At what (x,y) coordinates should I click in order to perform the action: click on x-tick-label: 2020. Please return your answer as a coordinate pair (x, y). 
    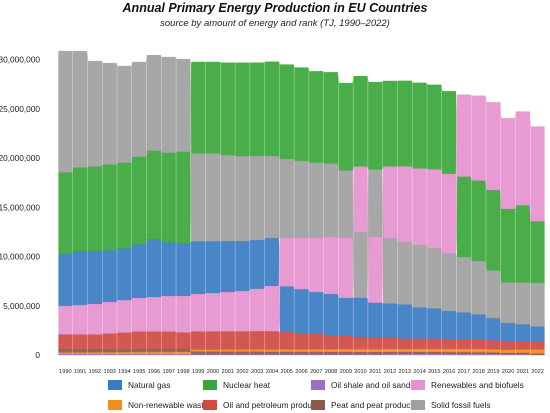
    Looking at the image, I should click on (508, 372).